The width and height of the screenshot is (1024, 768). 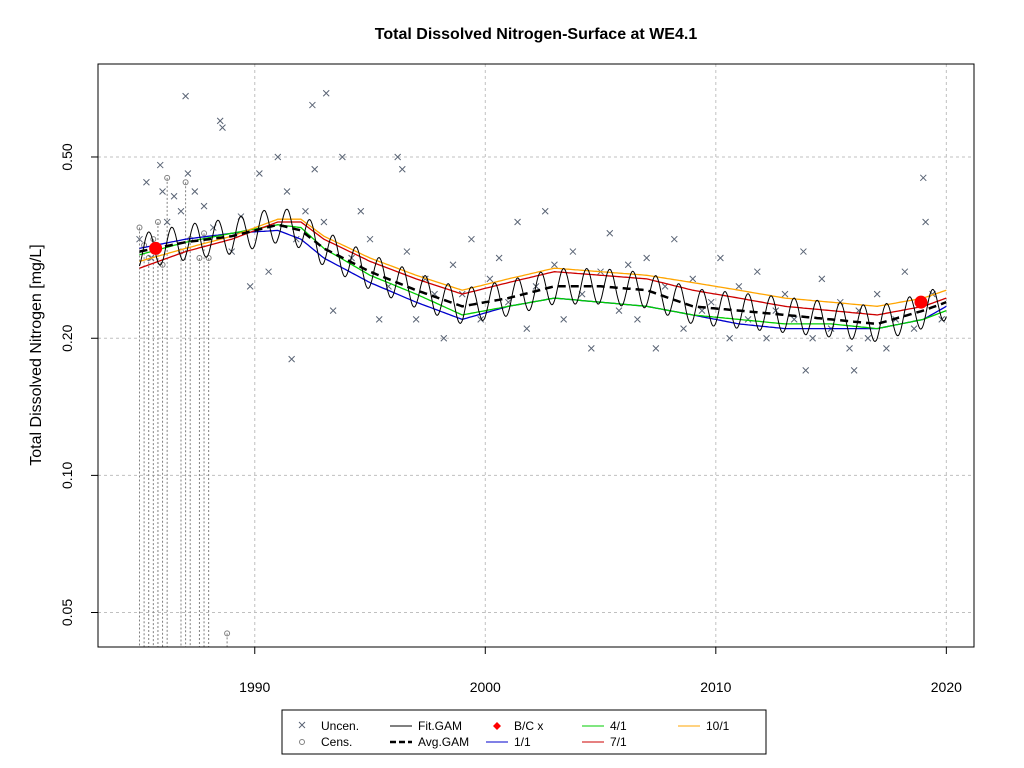 I want to click on y-axis: 0.05 0.10 0.20 0.50, so click(x=78, y=384).